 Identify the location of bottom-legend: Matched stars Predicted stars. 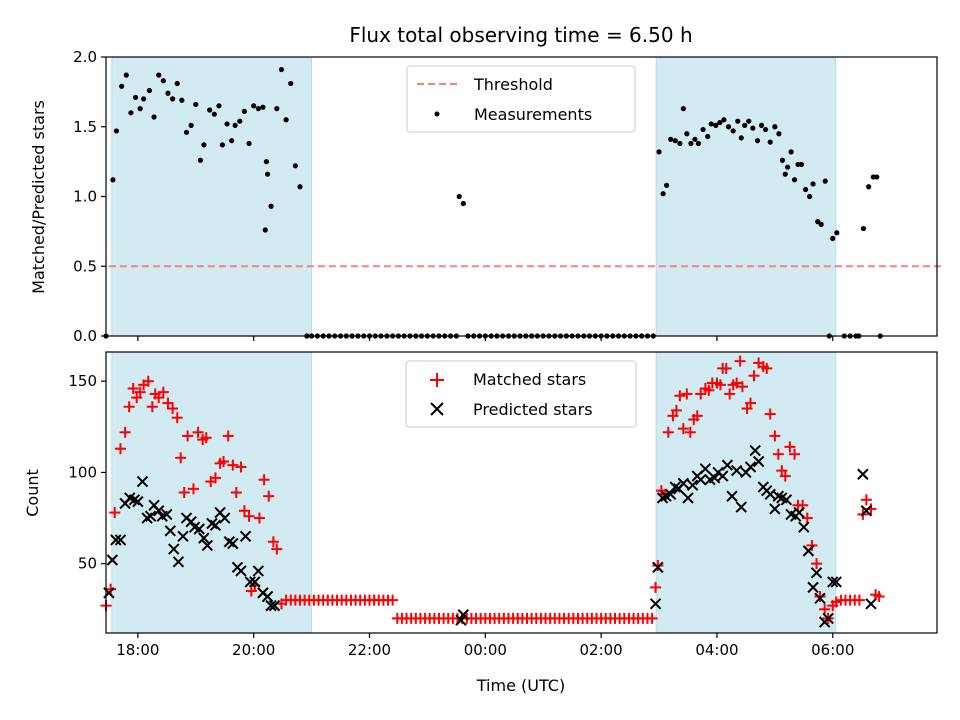
(521, 394).